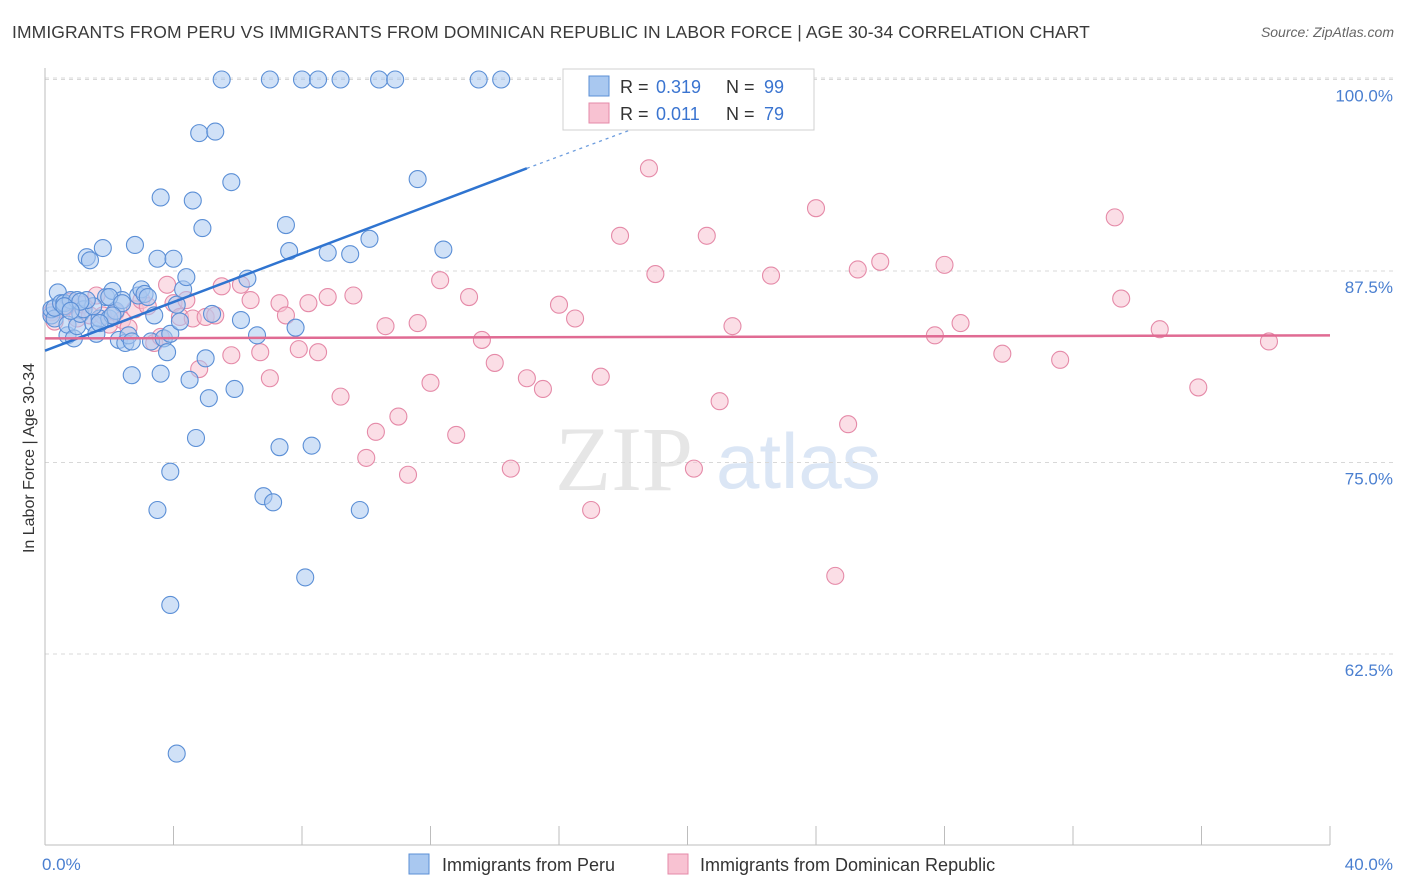  What do you see at coordinates (678, 87) in the screenshot?
I see `legend-r-value-1: 0.319` at bounding box center [678, 87].